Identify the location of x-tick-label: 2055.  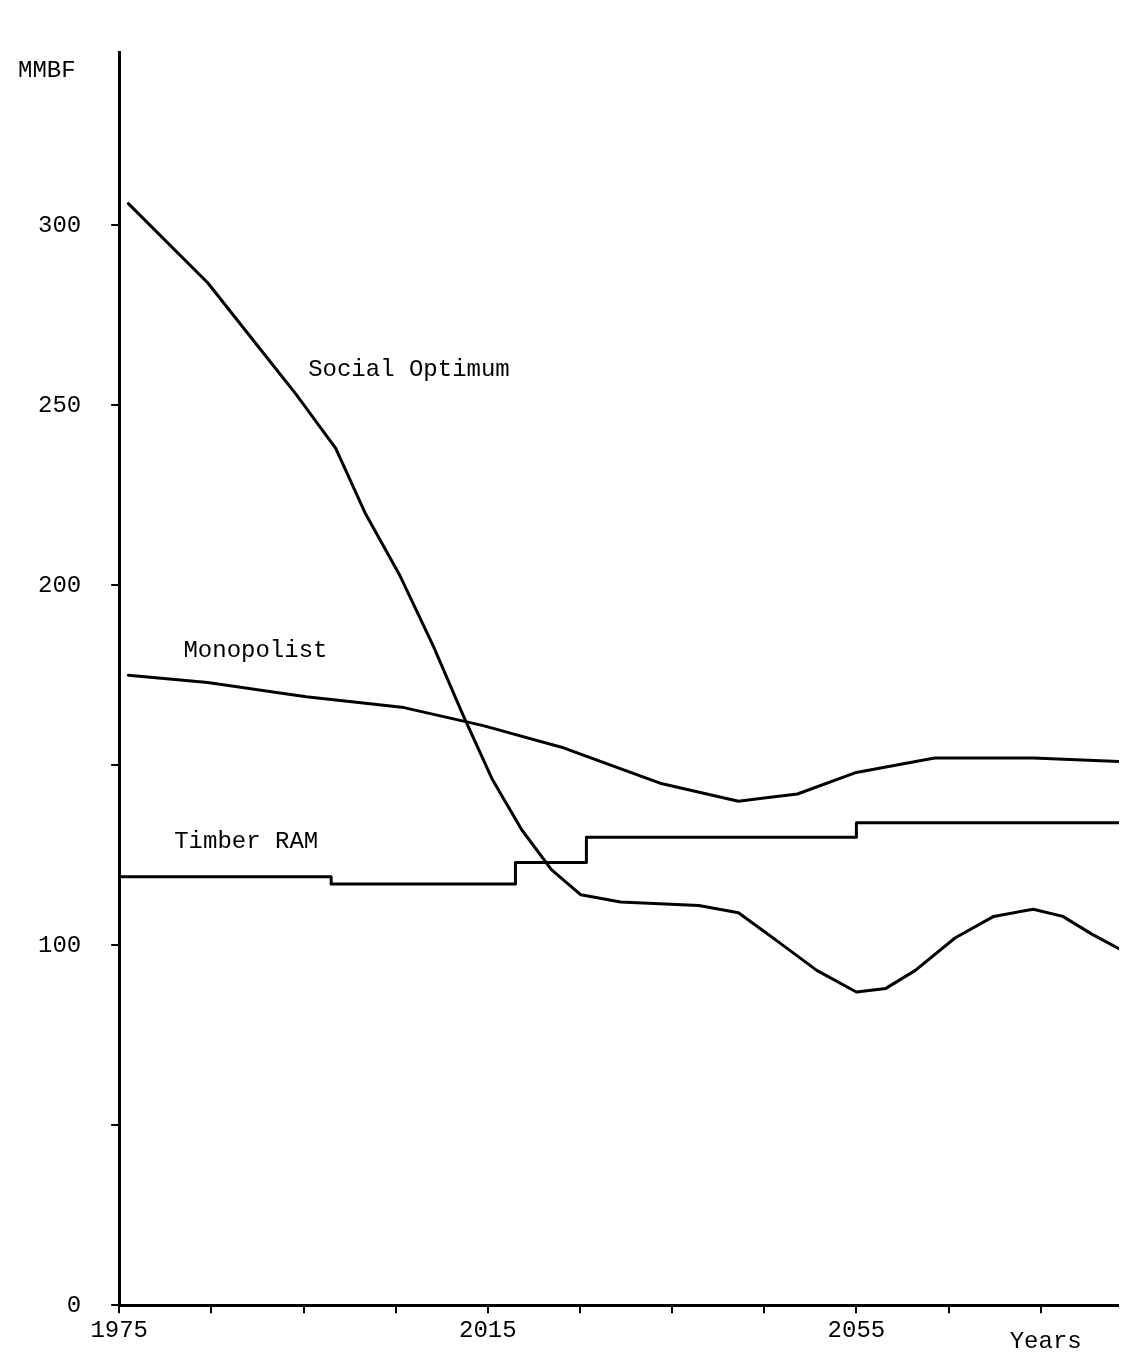
(856, 1330).